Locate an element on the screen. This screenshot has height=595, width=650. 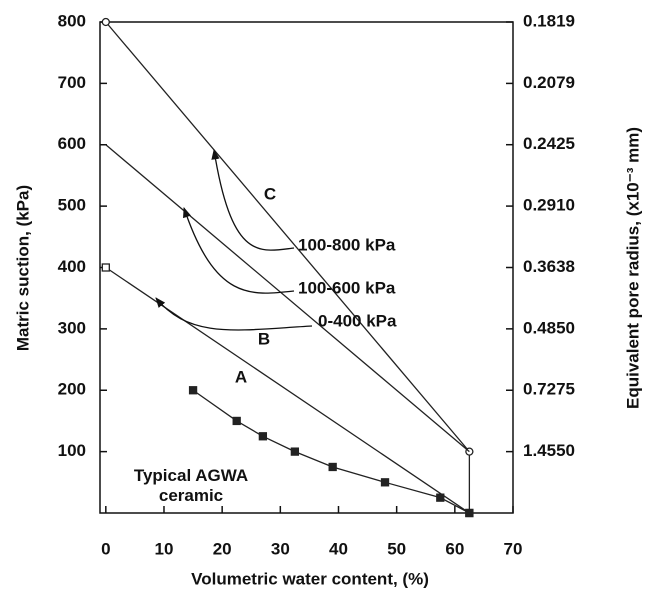
x-tick-label: 0 is located at coordinates (105, 548).